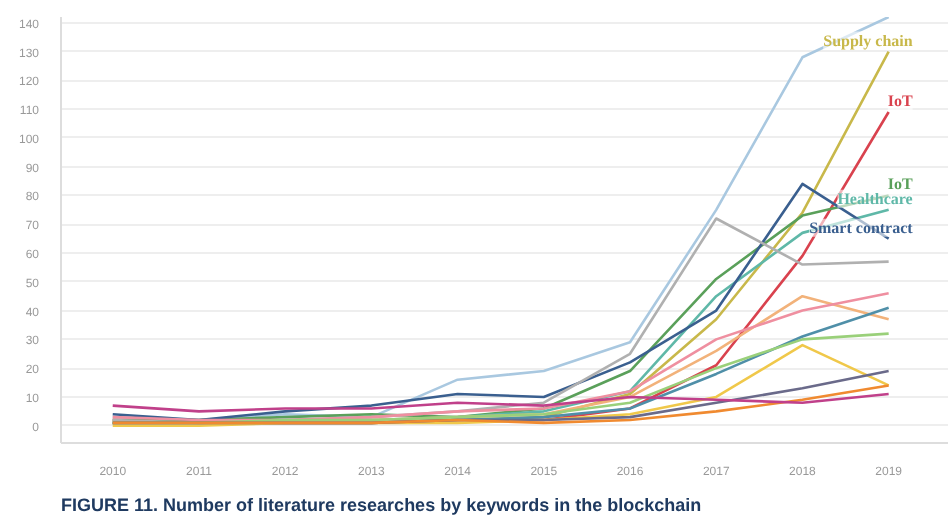 The image size is (948, 524). What do you see at coordinates (381, 505) in the screenshot?
I see `caption: FIGURE 11. Number of literature researches by keywords in the blockchain` at bounding box center [381, 505].